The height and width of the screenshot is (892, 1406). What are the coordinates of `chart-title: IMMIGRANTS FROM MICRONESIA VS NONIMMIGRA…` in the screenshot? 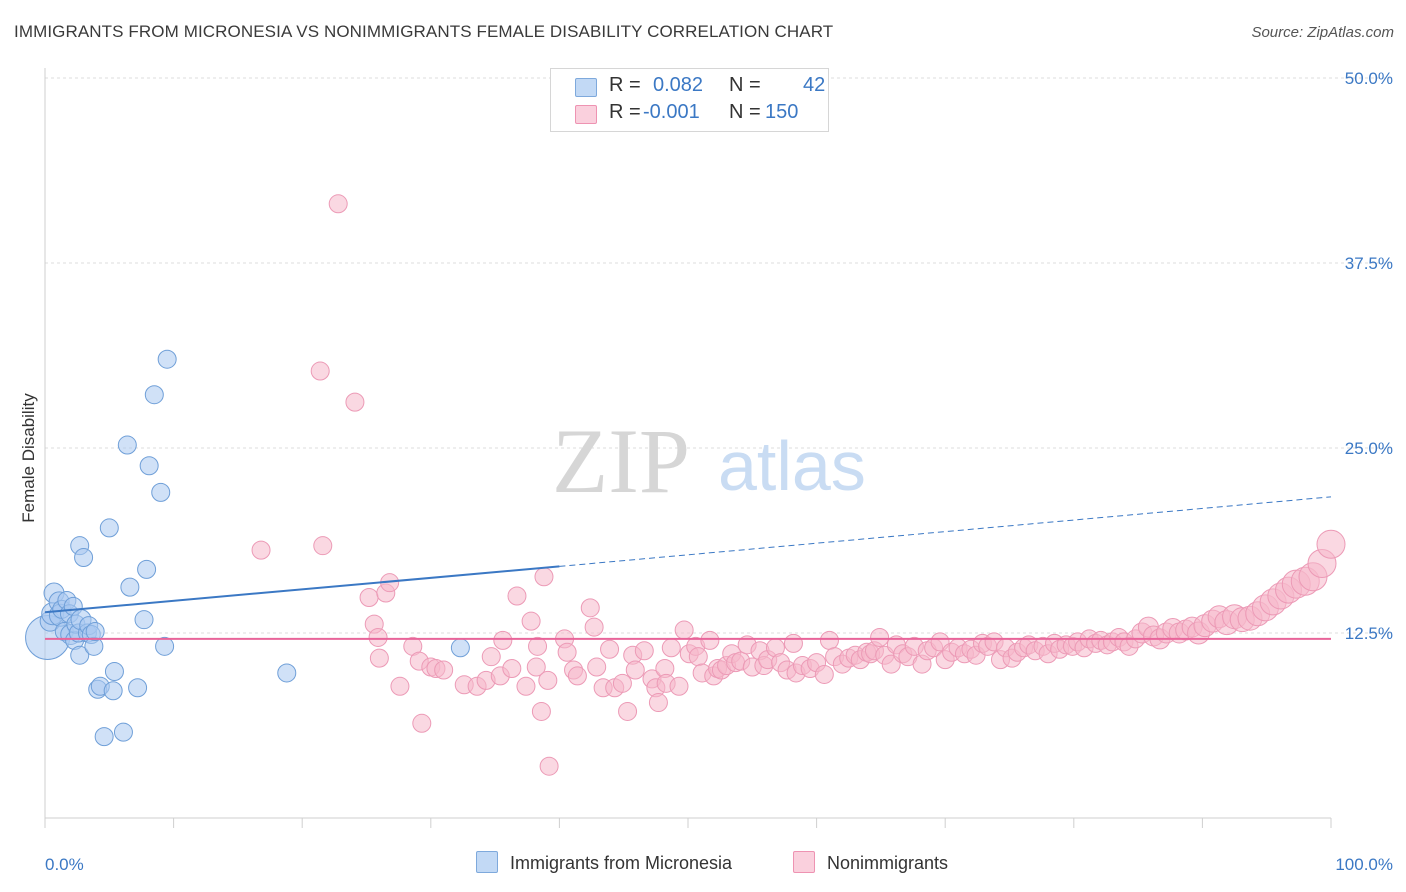 It's located at (424, 31).